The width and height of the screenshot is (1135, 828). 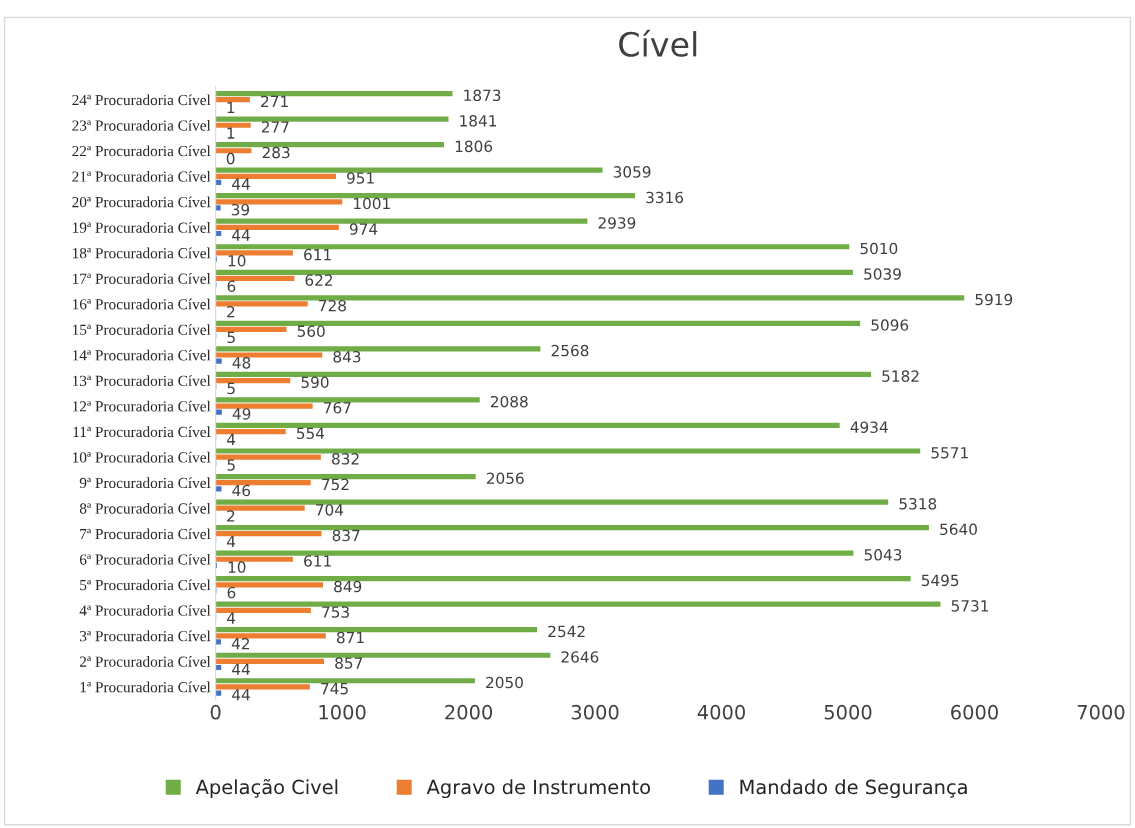 What do you see at coordinates (145, 636) in the screenshot?
I see `y-tick-label: 3ª Procuradoria Cível` at bounding box center [145, 636].